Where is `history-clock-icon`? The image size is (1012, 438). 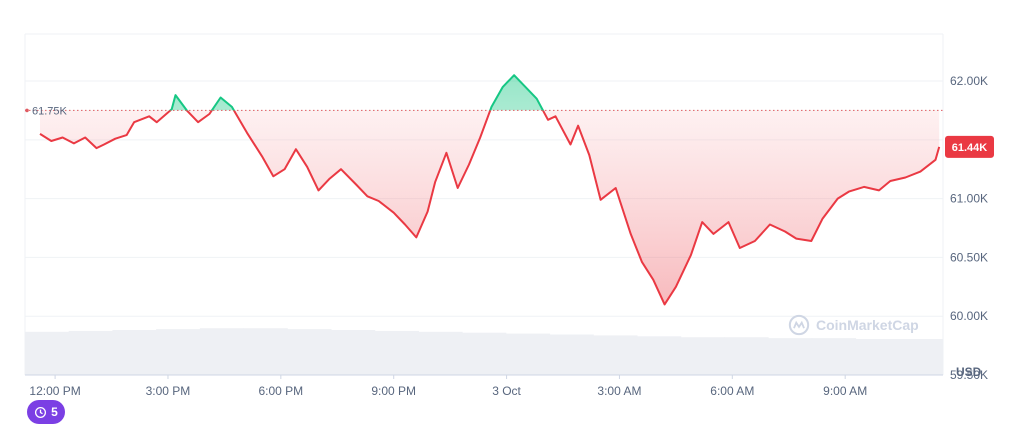 history-clock-icon is located at coordinates (41, 412).